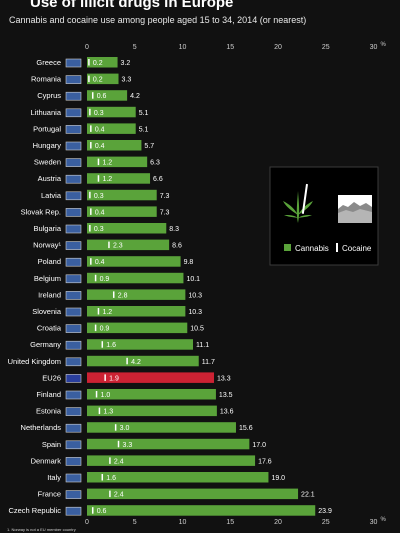  Describe the element at coordinates (108, 412) in the screenshot. I see `cocaine-value-label: 1.3` at that location.